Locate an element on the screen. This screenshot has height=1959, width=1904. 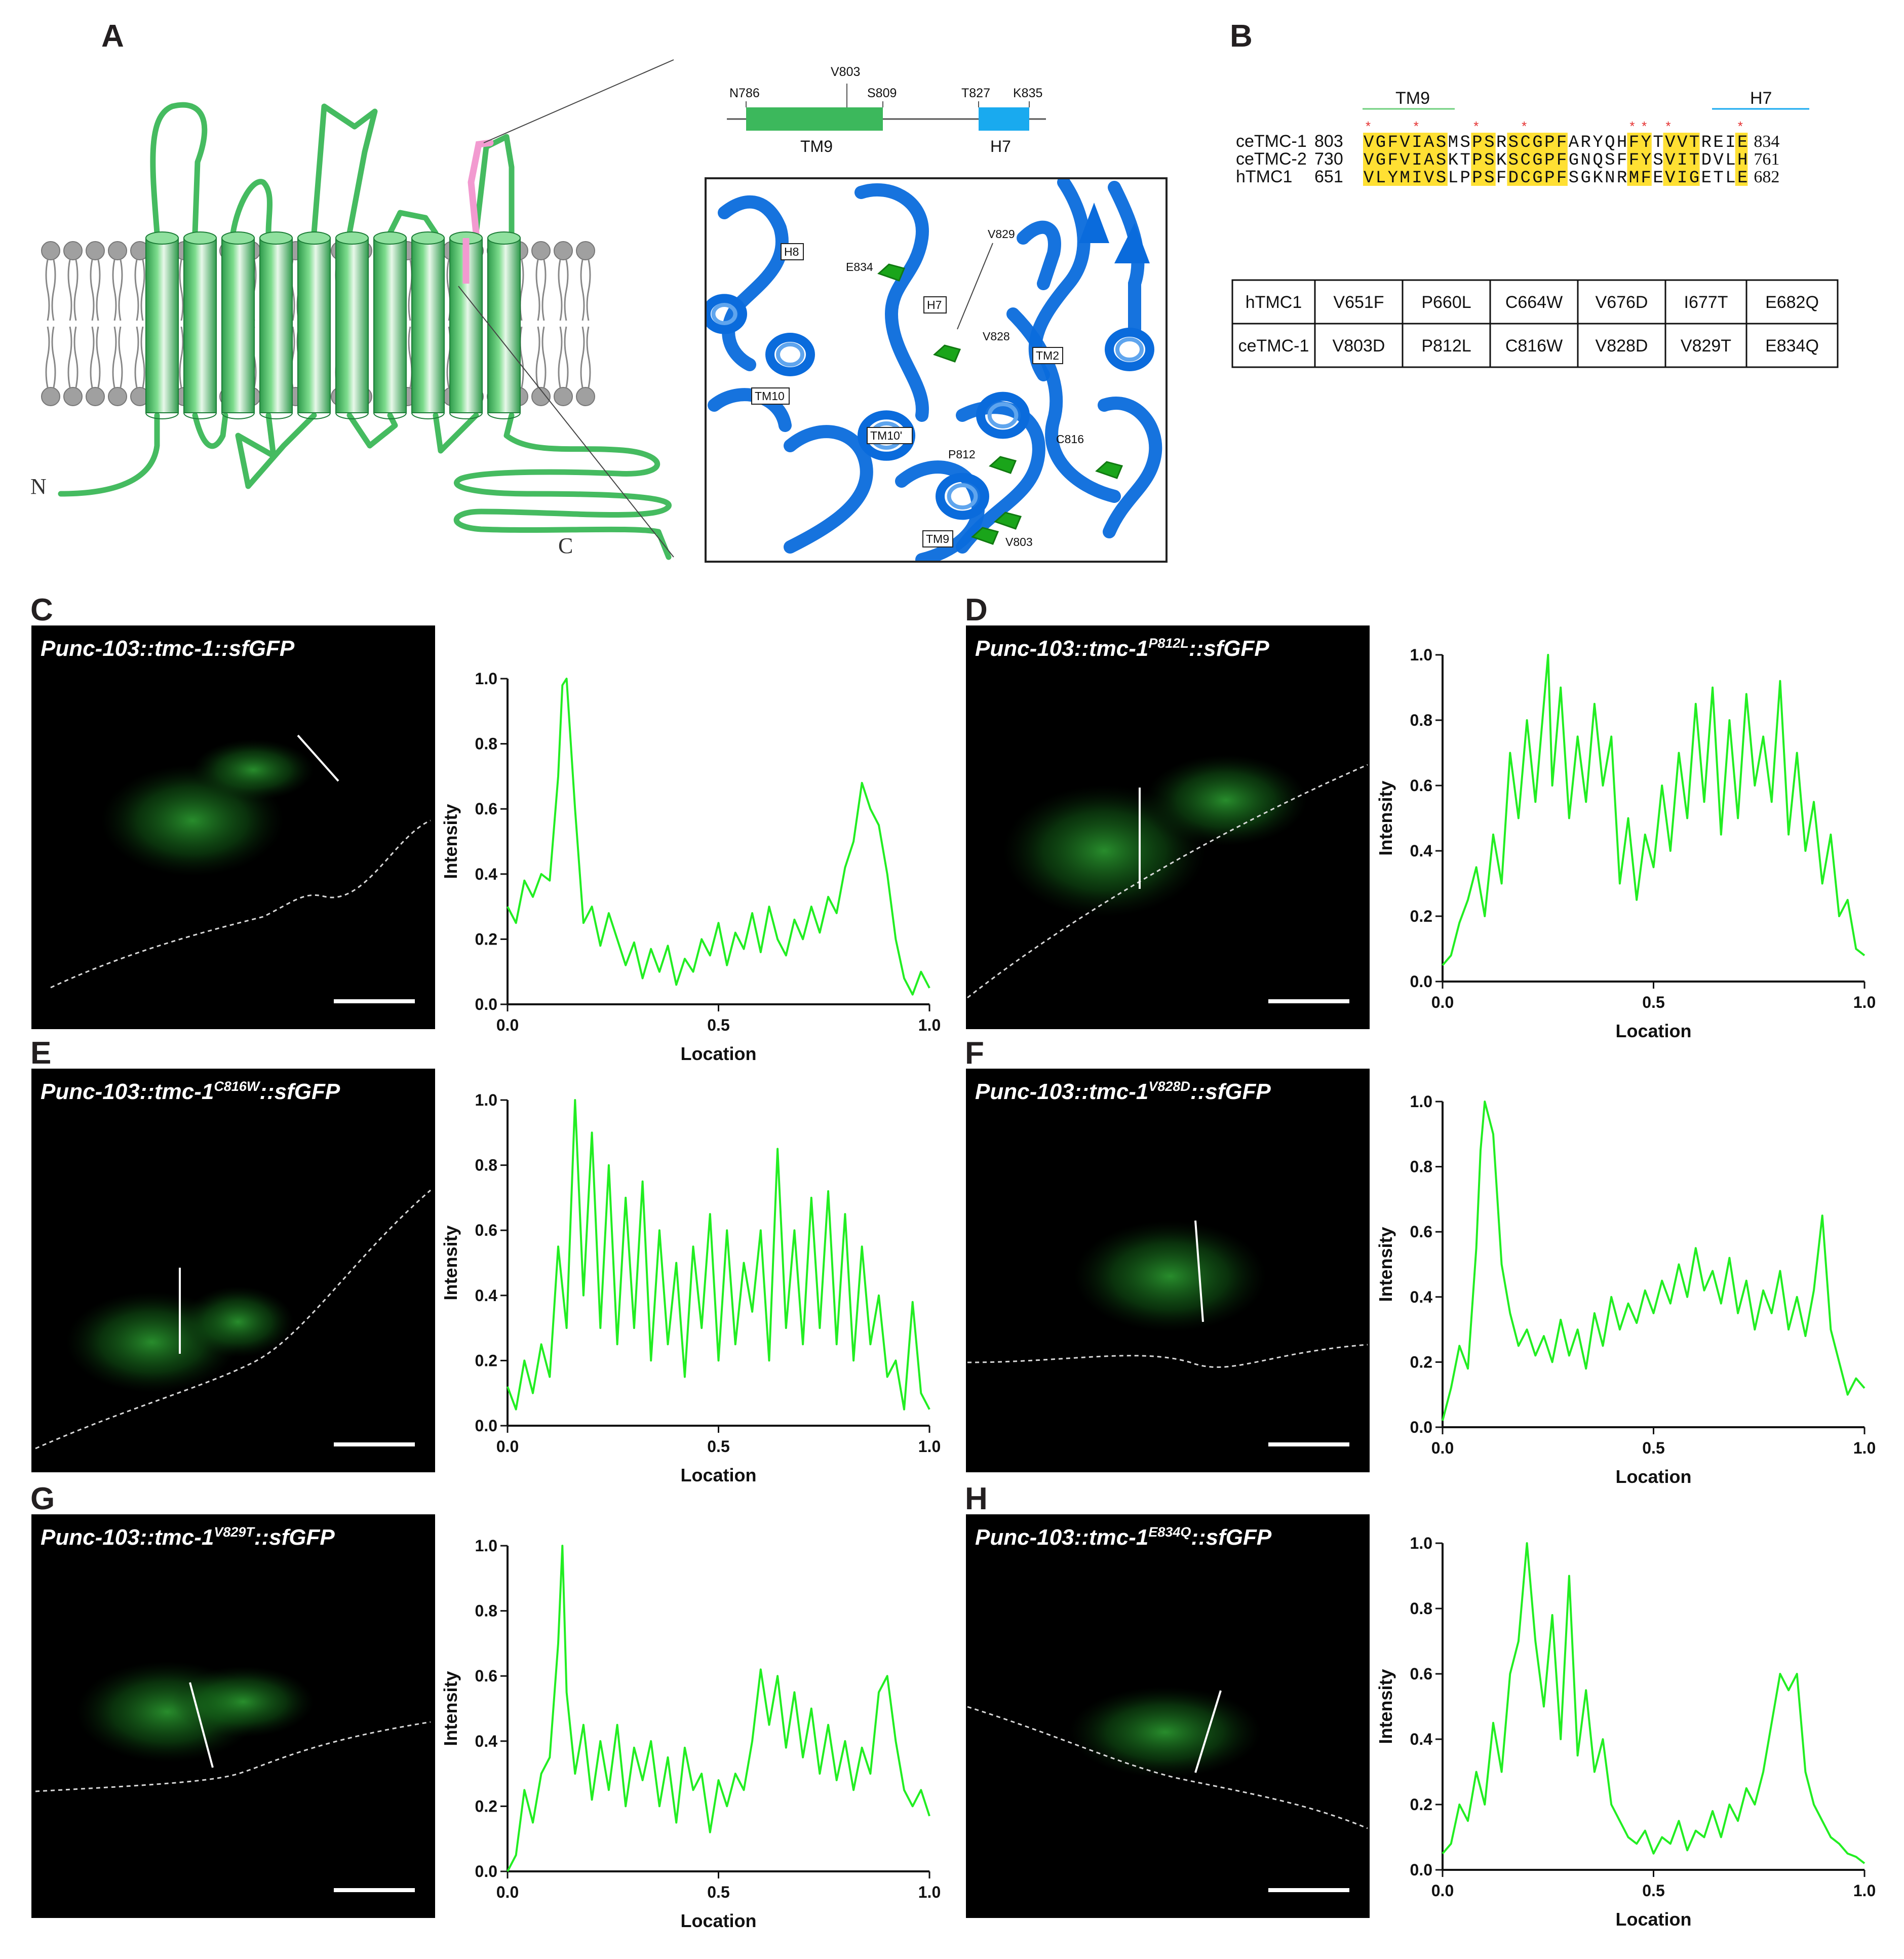
alignment-row-name: ceTMC-2 is located at coordinates (1271, 159).